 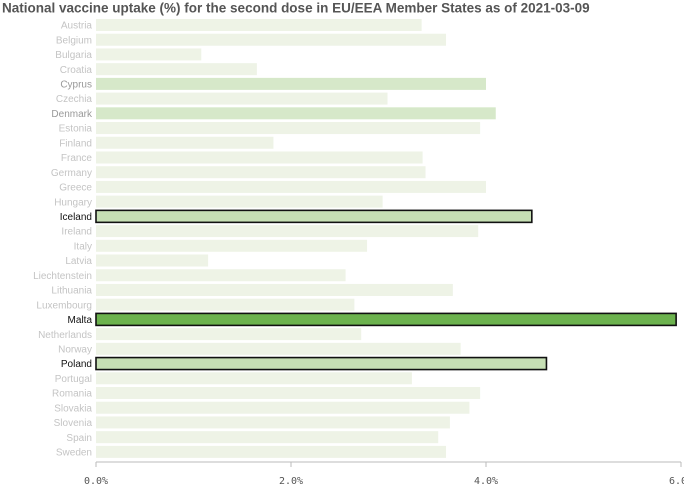 What do you see at coordinates (75, 188) in the screenshot?
I see `category-label: Greece` at bounding box center [75, 188].